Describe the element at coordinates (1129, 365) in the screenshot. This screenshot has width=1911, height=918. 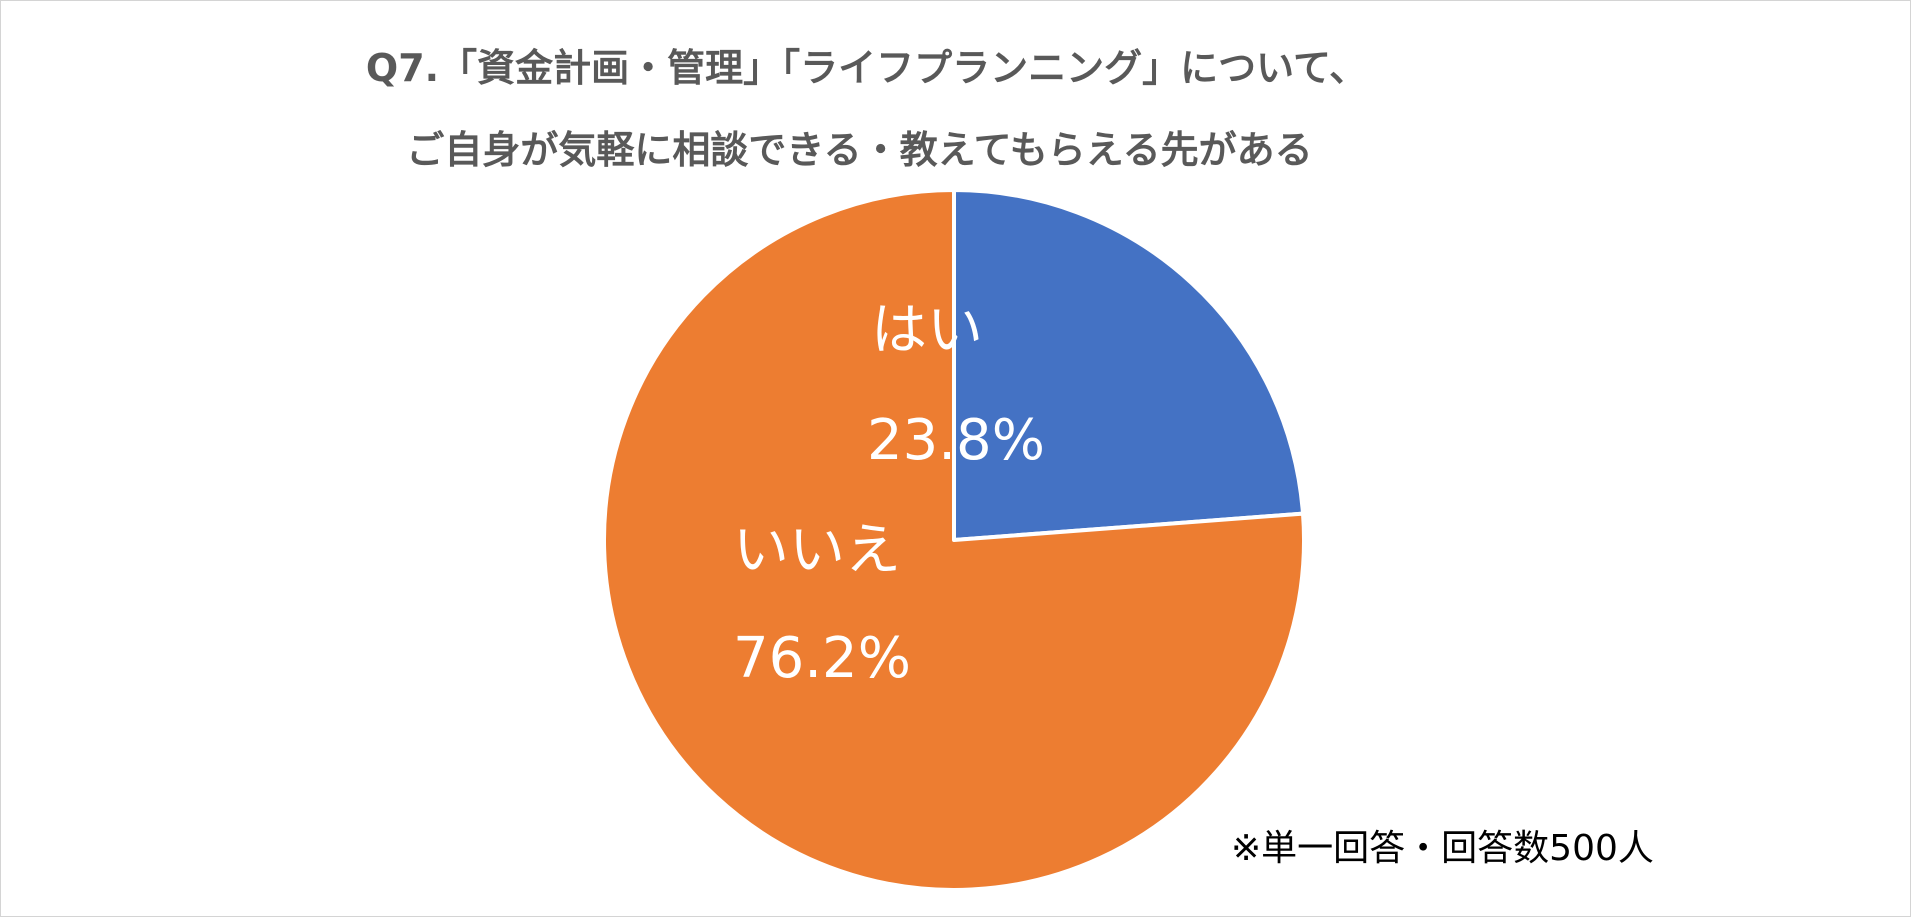
I see `pie-slice-yes` at that location.